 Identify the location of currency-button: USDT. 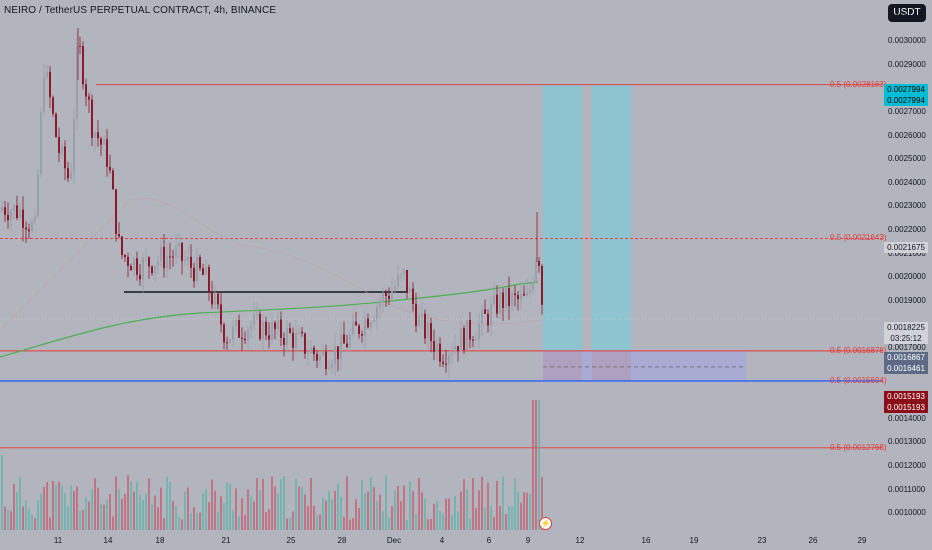
(907, 13).